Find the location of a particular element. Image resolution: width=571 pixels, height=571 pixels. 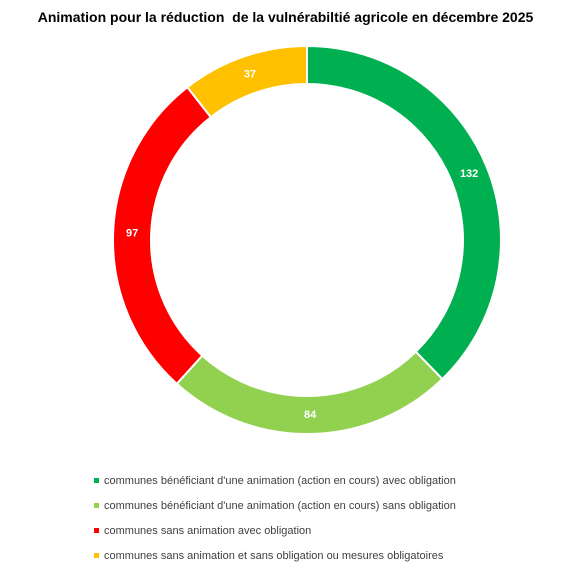

data-label-0: 132 is located at coordinates (469, 174).